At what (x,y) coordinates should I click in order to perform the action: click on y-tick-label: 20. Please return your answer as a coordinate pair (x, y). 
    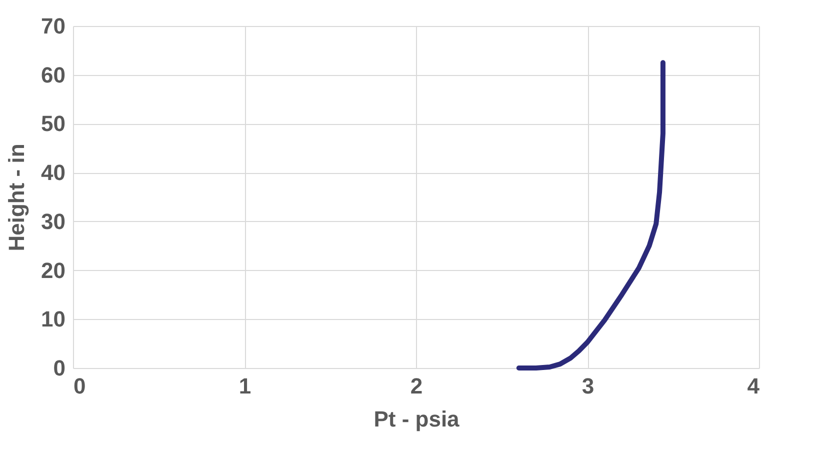
    Looking at the image, I should click on (53, 270).